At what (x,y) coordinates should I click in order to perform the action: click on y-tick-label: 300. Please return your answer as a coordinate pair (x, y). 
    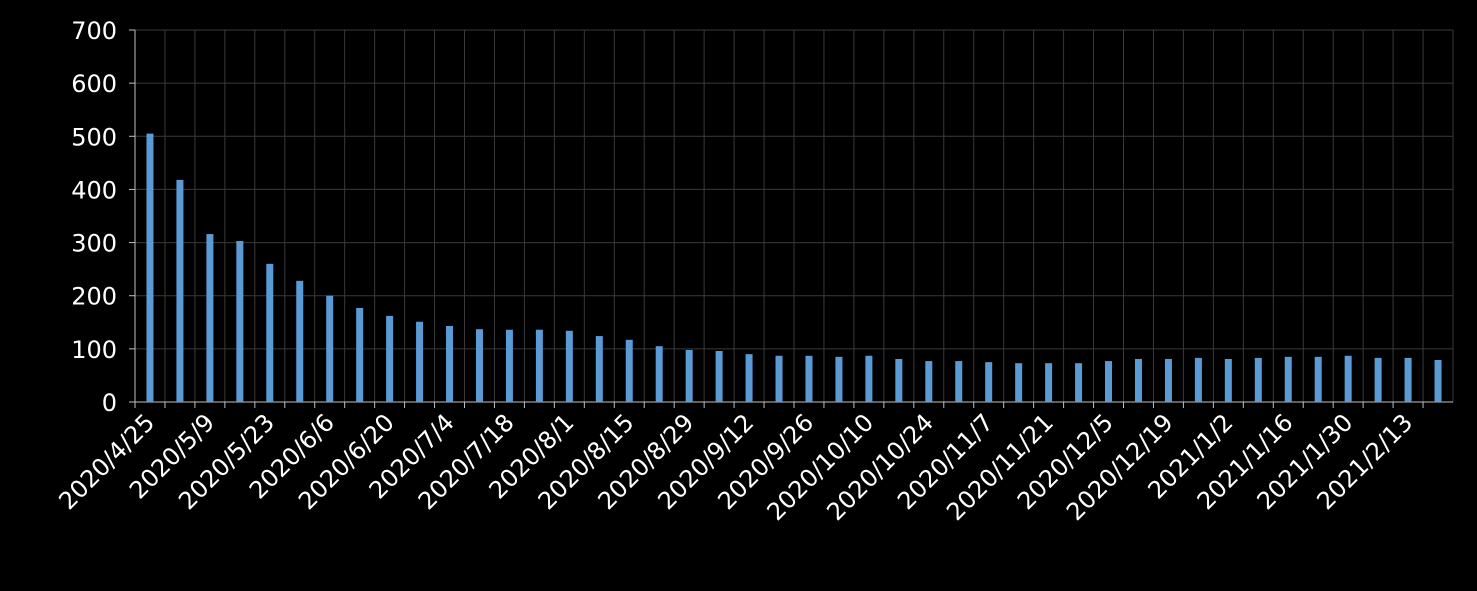
    Looking at the image, I should click on (94, 244).